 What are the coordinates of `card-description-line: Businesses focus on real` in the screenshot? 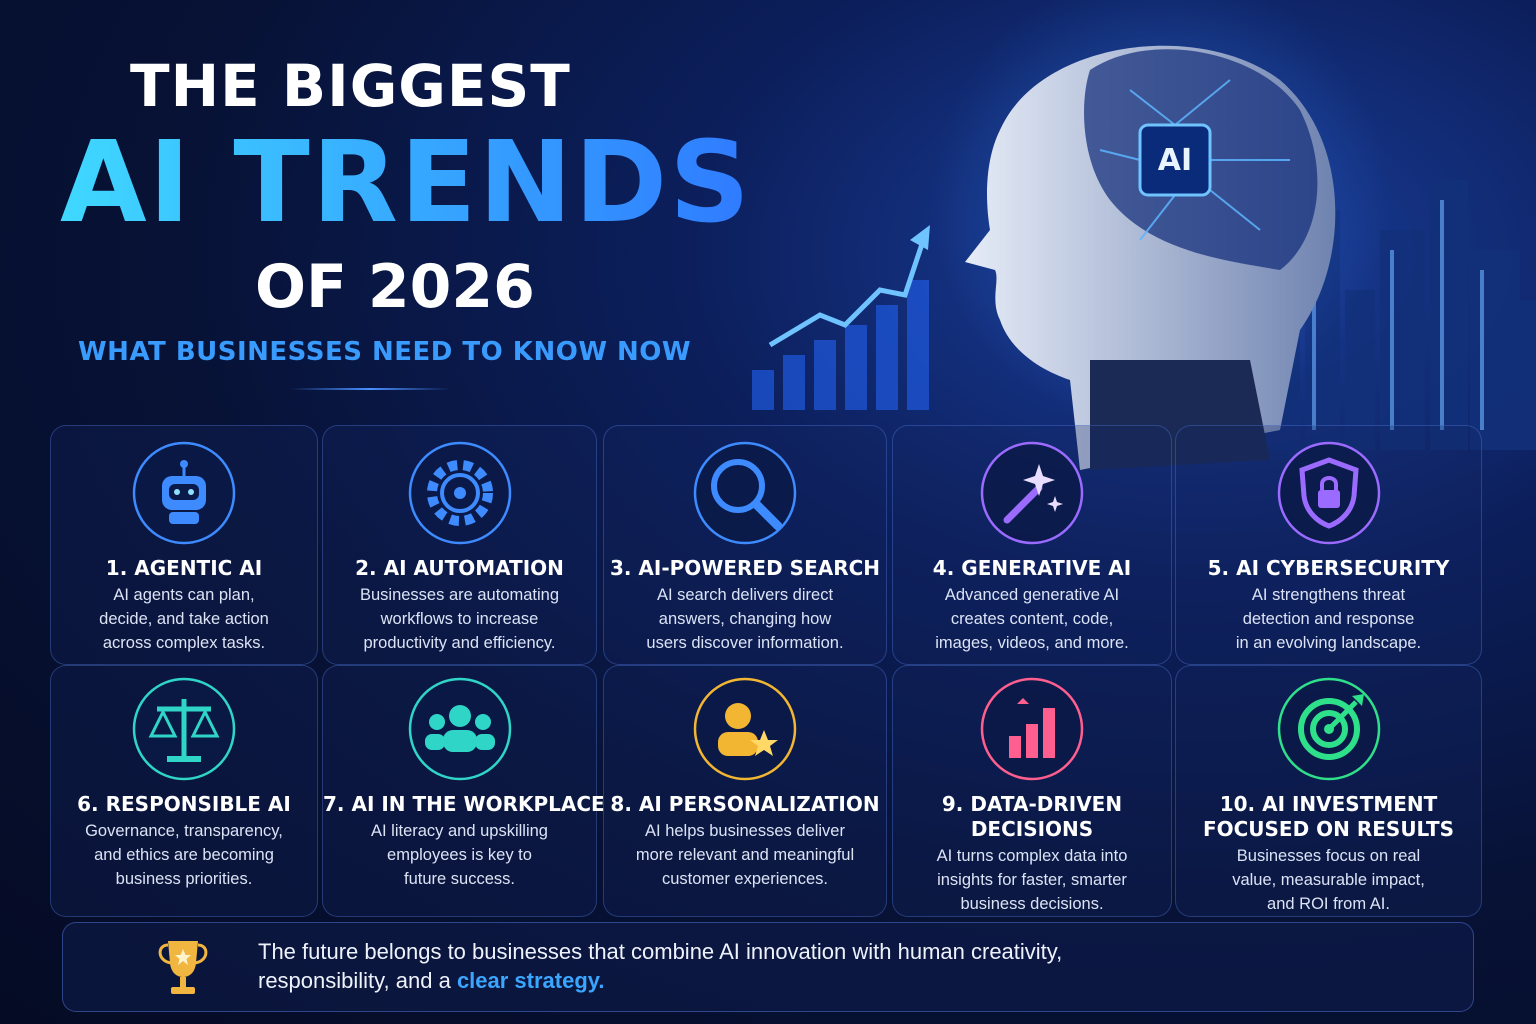 It's located at (1328, 856).